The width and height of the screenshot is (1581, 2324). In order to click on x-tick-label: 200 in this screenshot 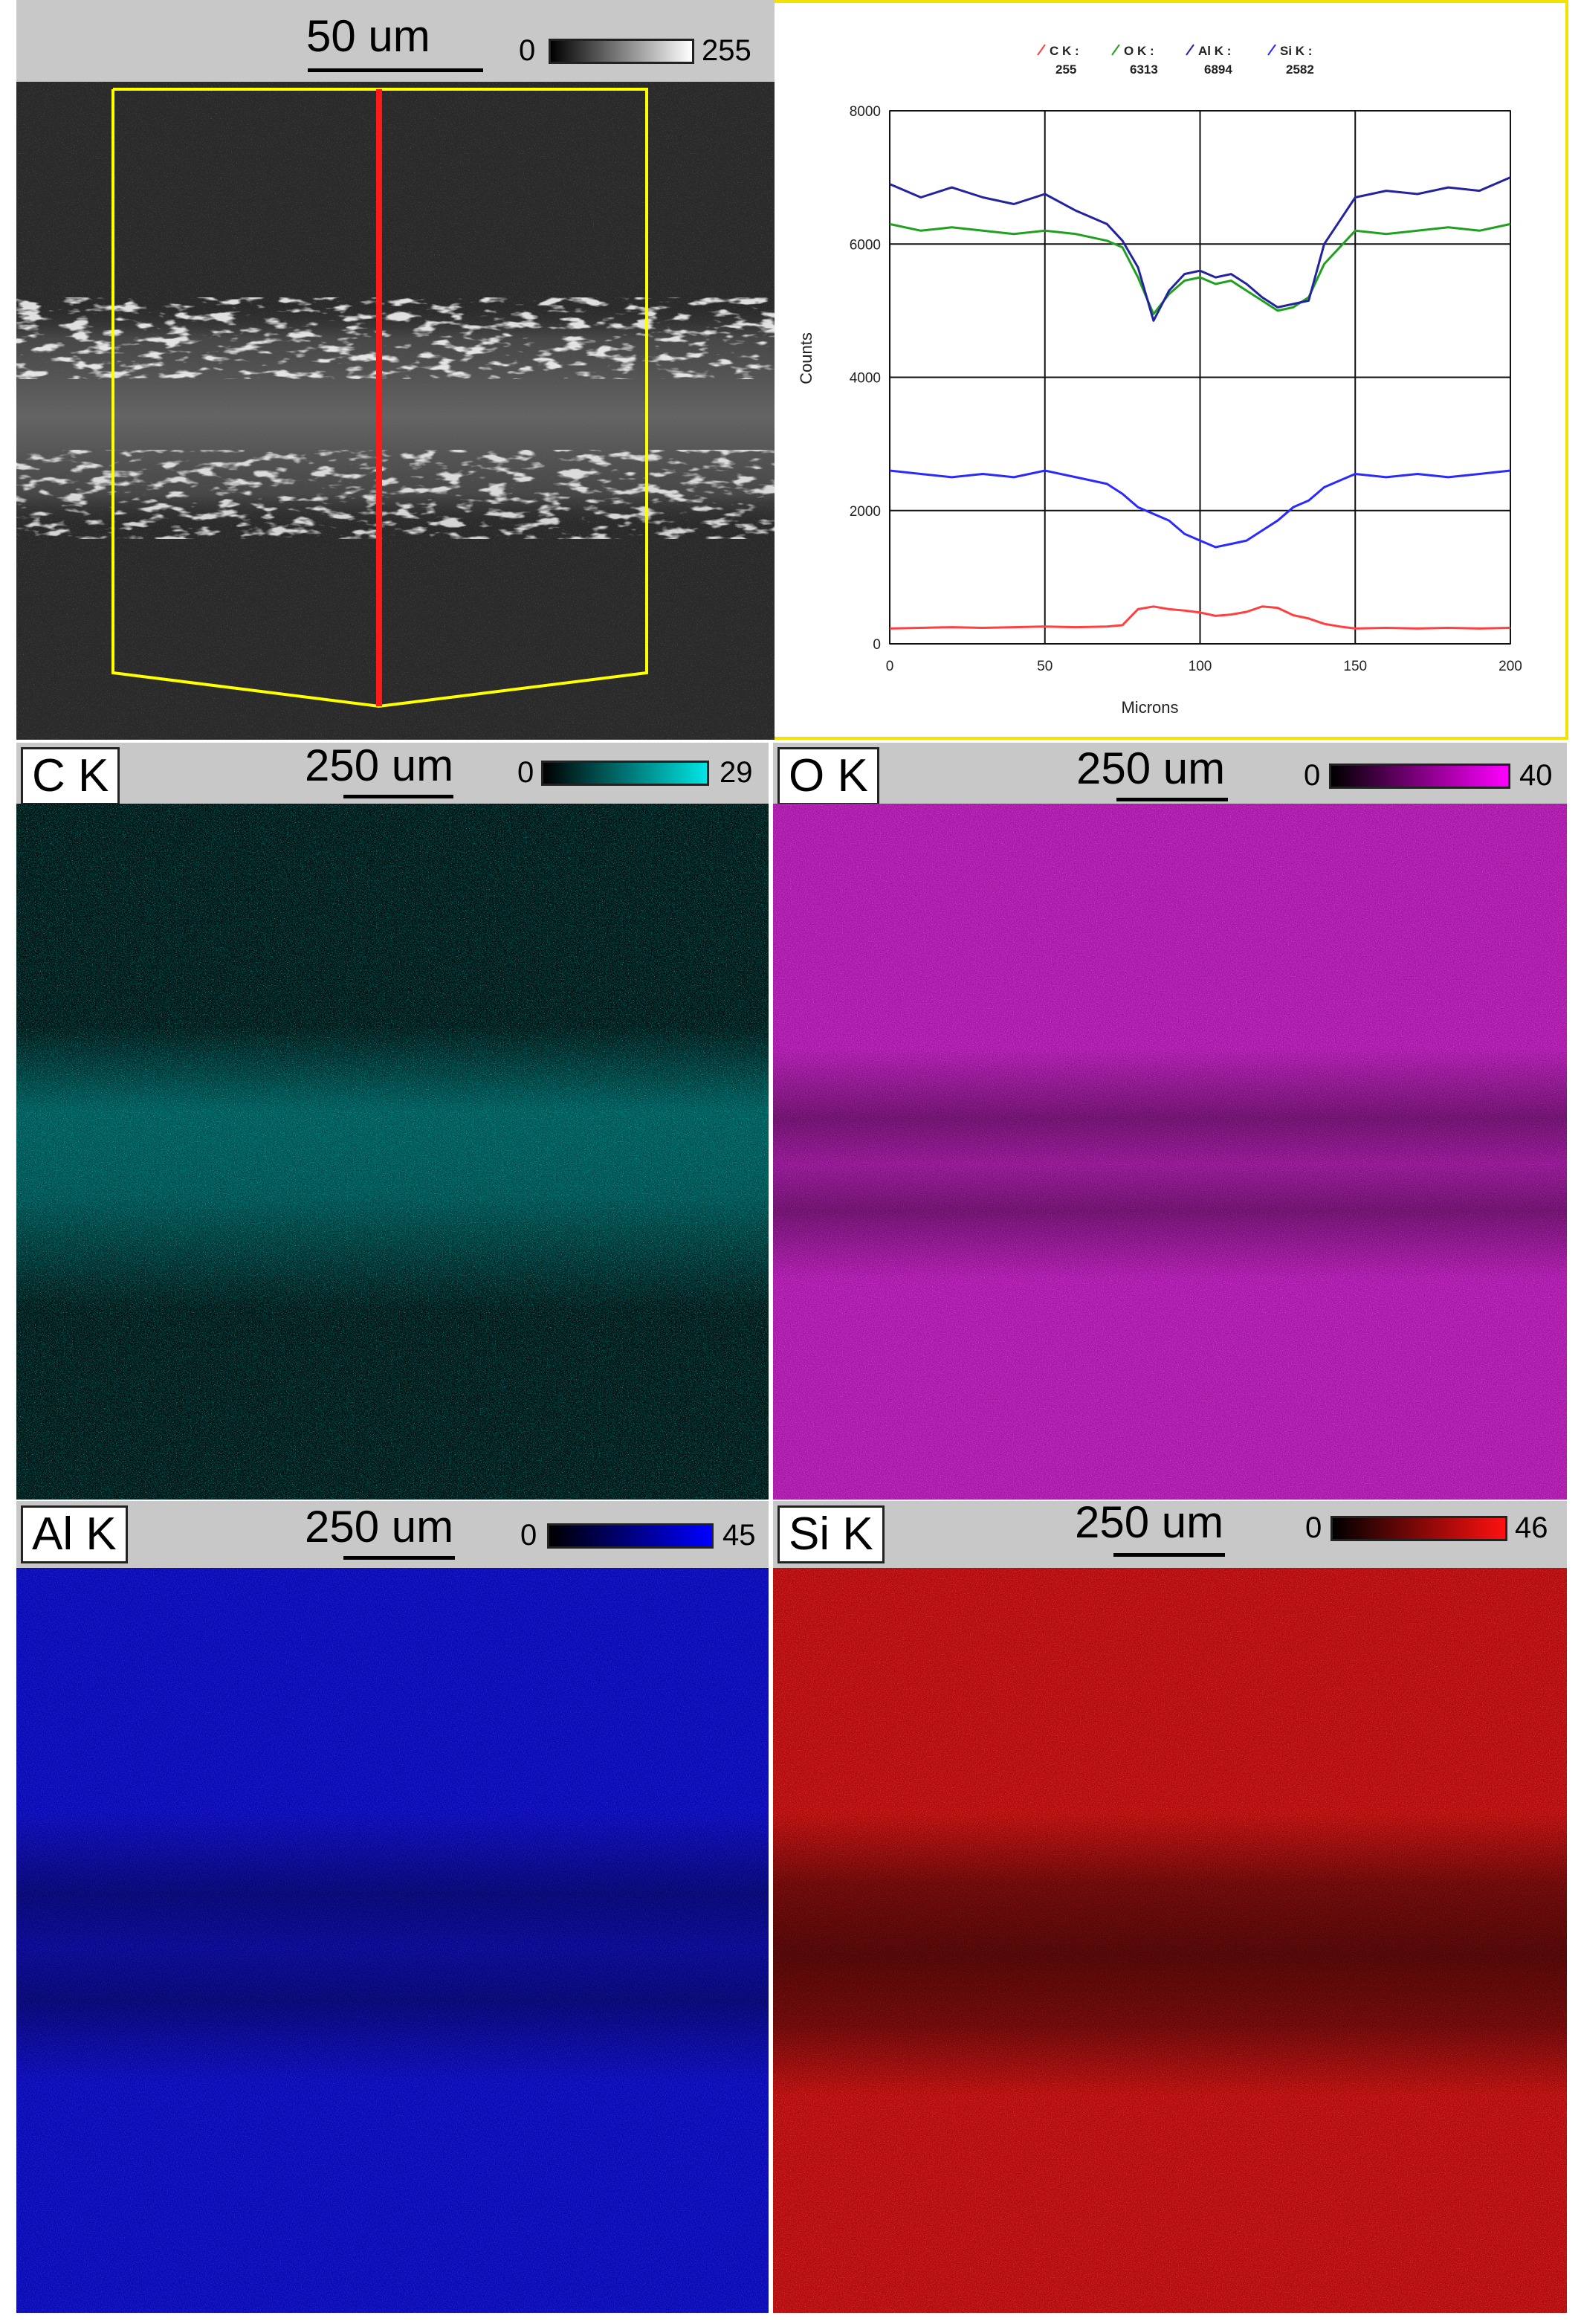, I will do `click(1510, 666)`.